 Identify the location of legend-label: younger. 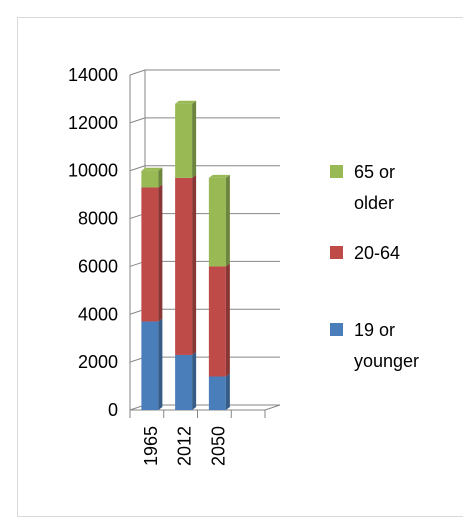
(386, 361).